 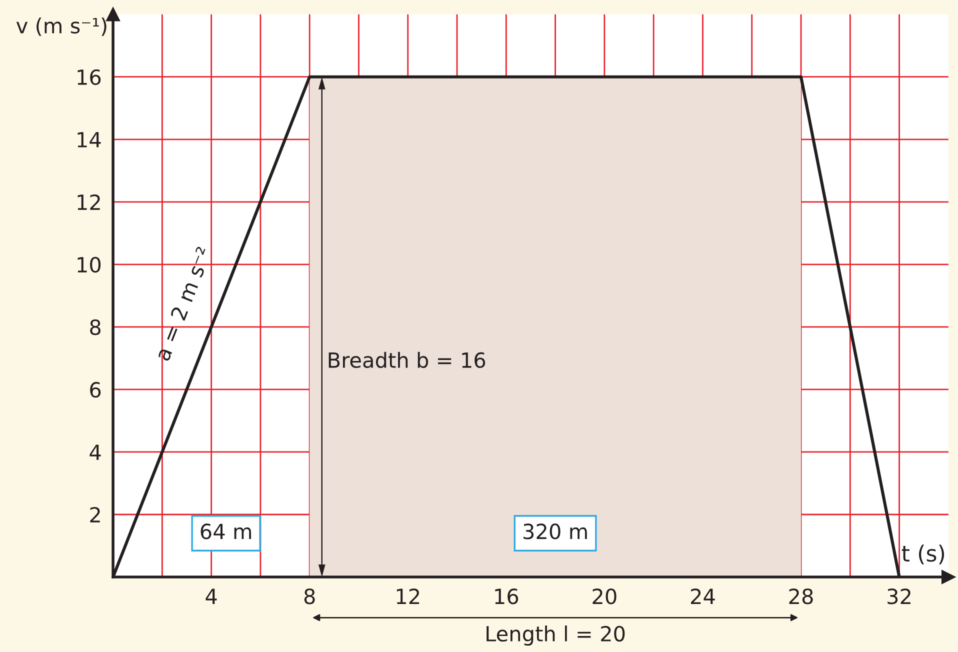 What do you see at coordinates (923, 554) in the screenshot?
I see `x-axis-title: t (s)` at bounding box center [923, 554].